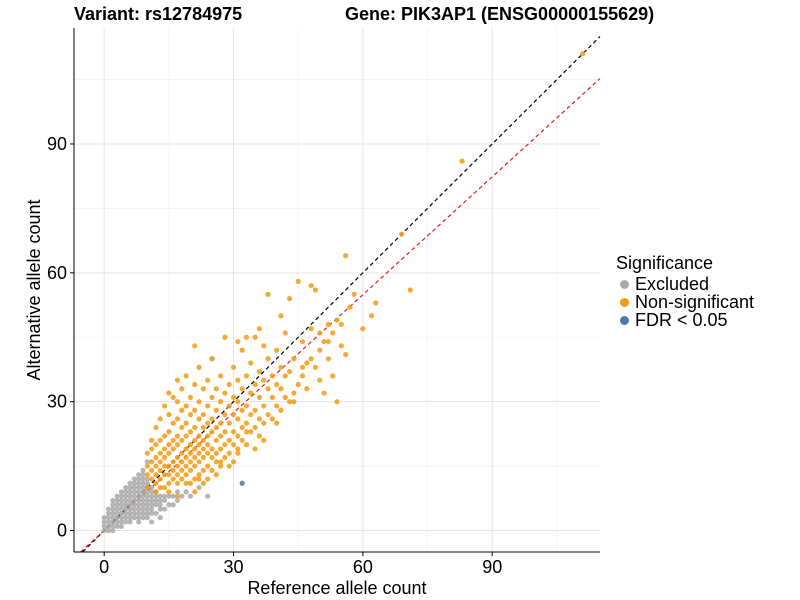 The width and height of the screenshot is (800, 600). Describe the element at coordinates (158, 14) in the screenshot. I see `plot-title-variant: Variant: rs12784975` at that location.